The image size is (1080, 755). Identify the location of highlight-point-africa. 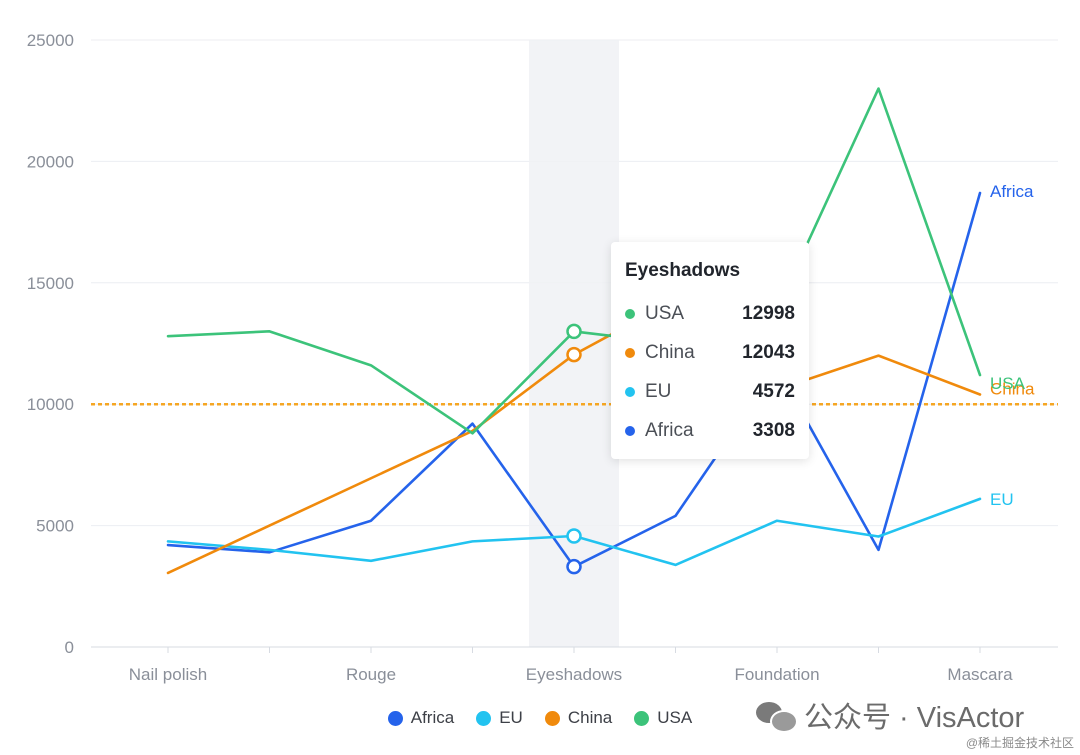
(574, 566).